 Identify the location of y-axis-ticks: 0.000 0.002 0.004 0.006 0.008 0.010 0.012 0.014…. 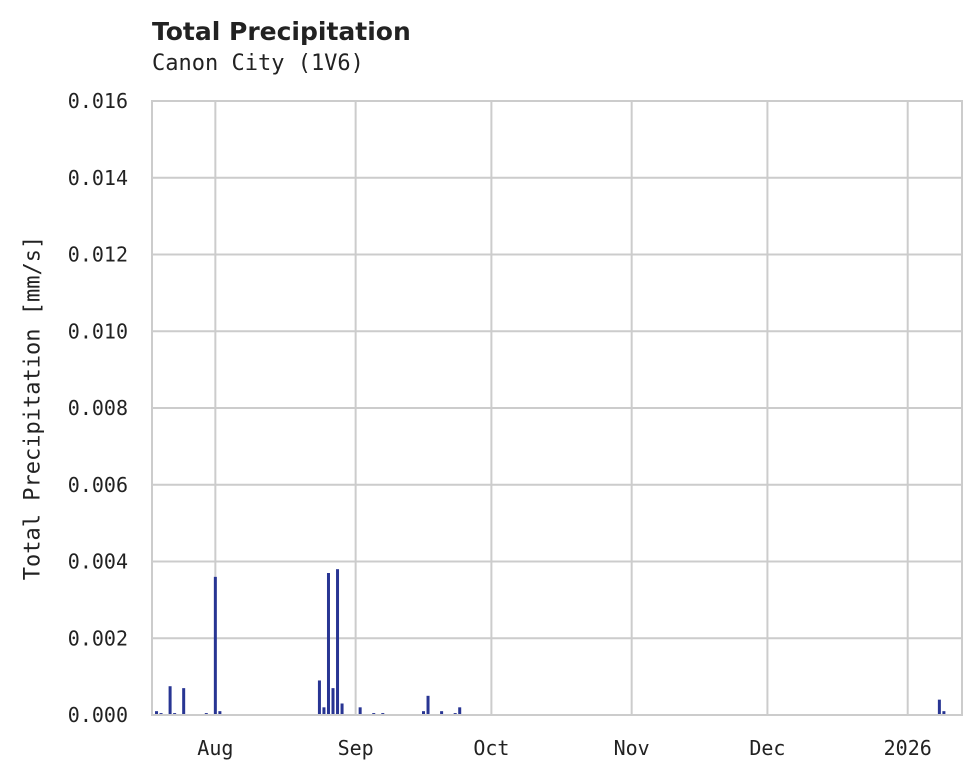
(98, 408).